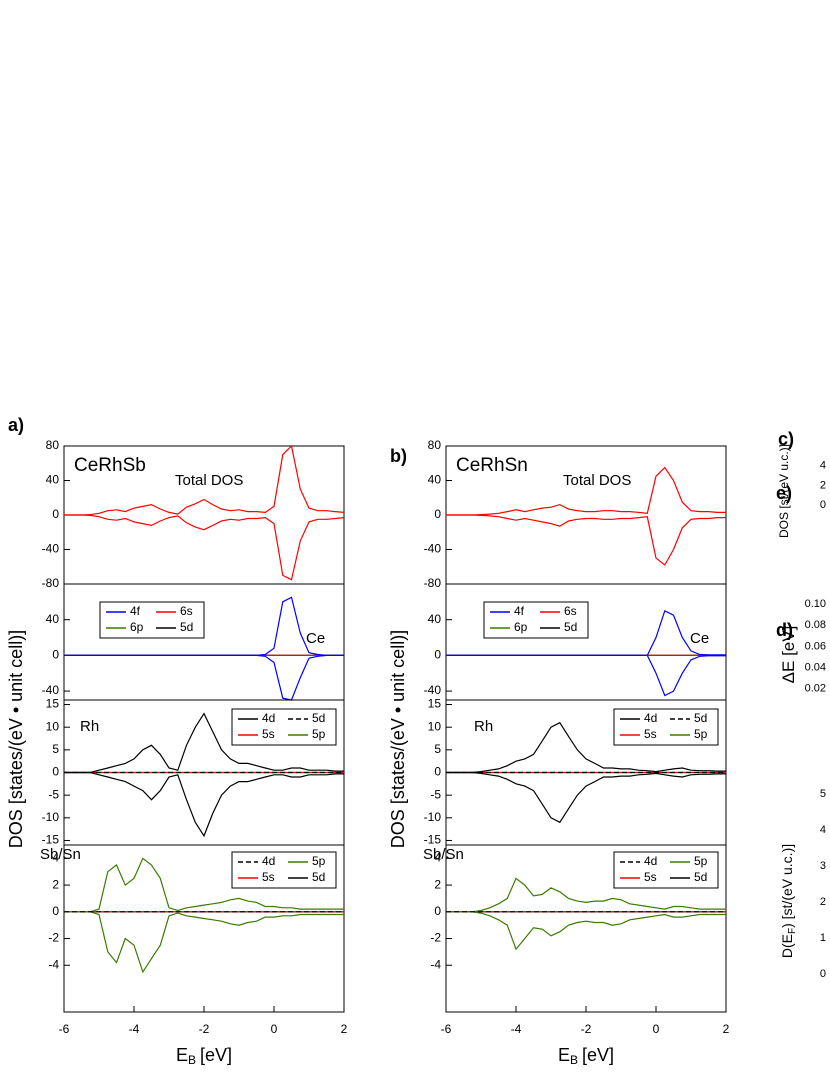  Describe the element at coordinates (53, 445) in the screenshot. I see `y-tick-label: 80` at that location.